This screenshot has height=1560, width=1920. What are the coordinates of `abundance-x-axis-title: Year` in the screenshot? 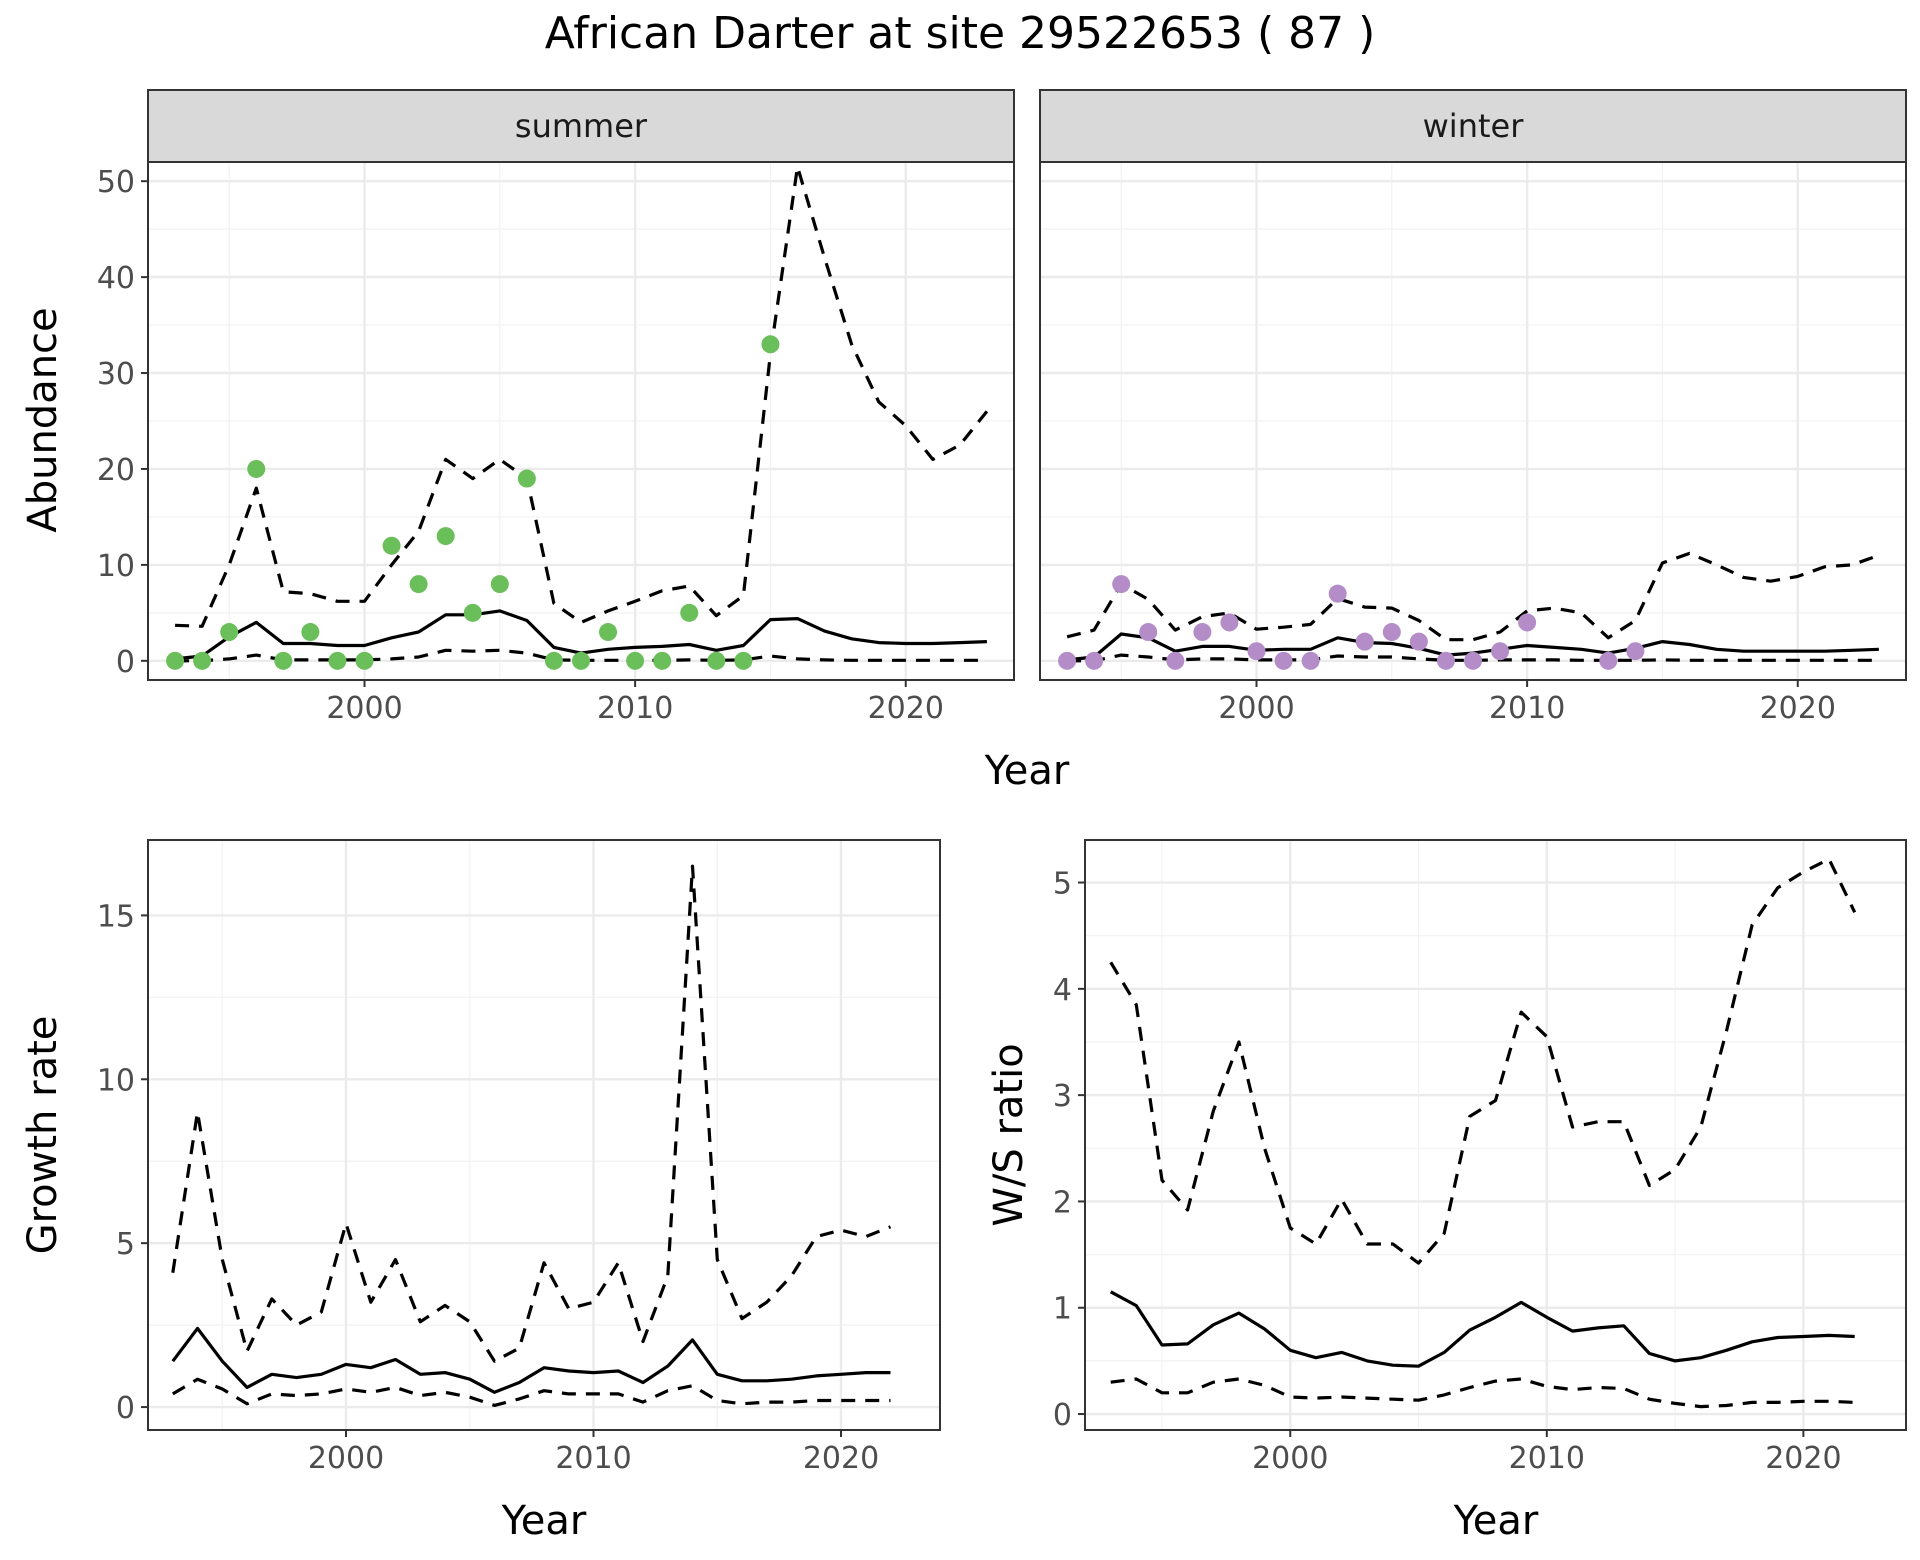 It's located at (1027, 771).